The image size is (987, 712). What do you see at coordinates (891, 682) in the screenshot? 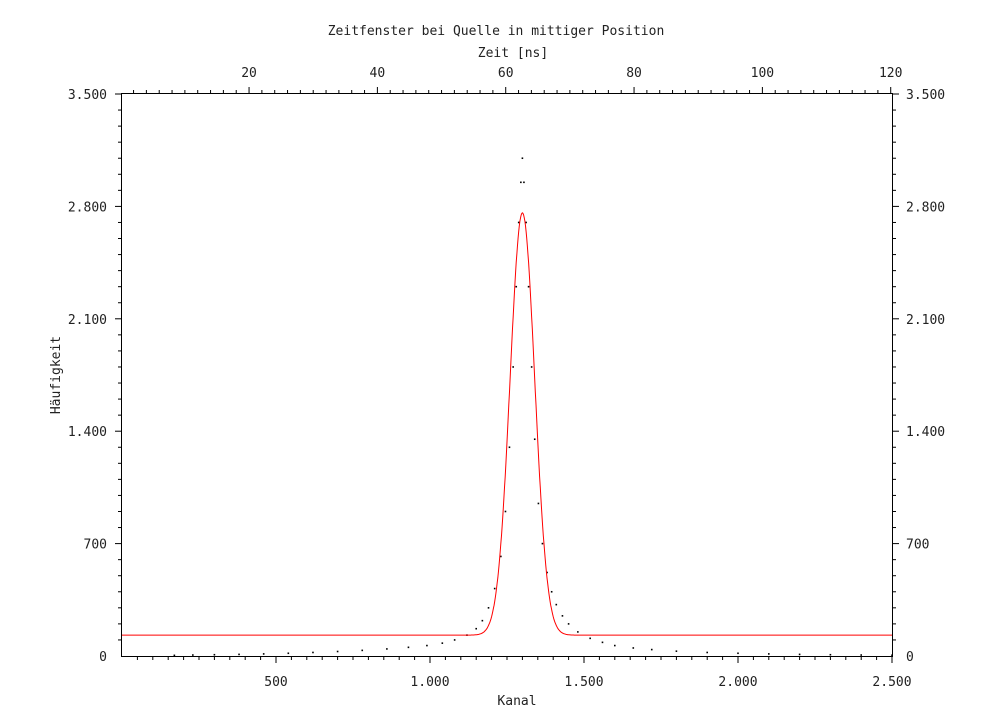
I see `x-tick-label: 2.500` at bounding box center [891, 682].